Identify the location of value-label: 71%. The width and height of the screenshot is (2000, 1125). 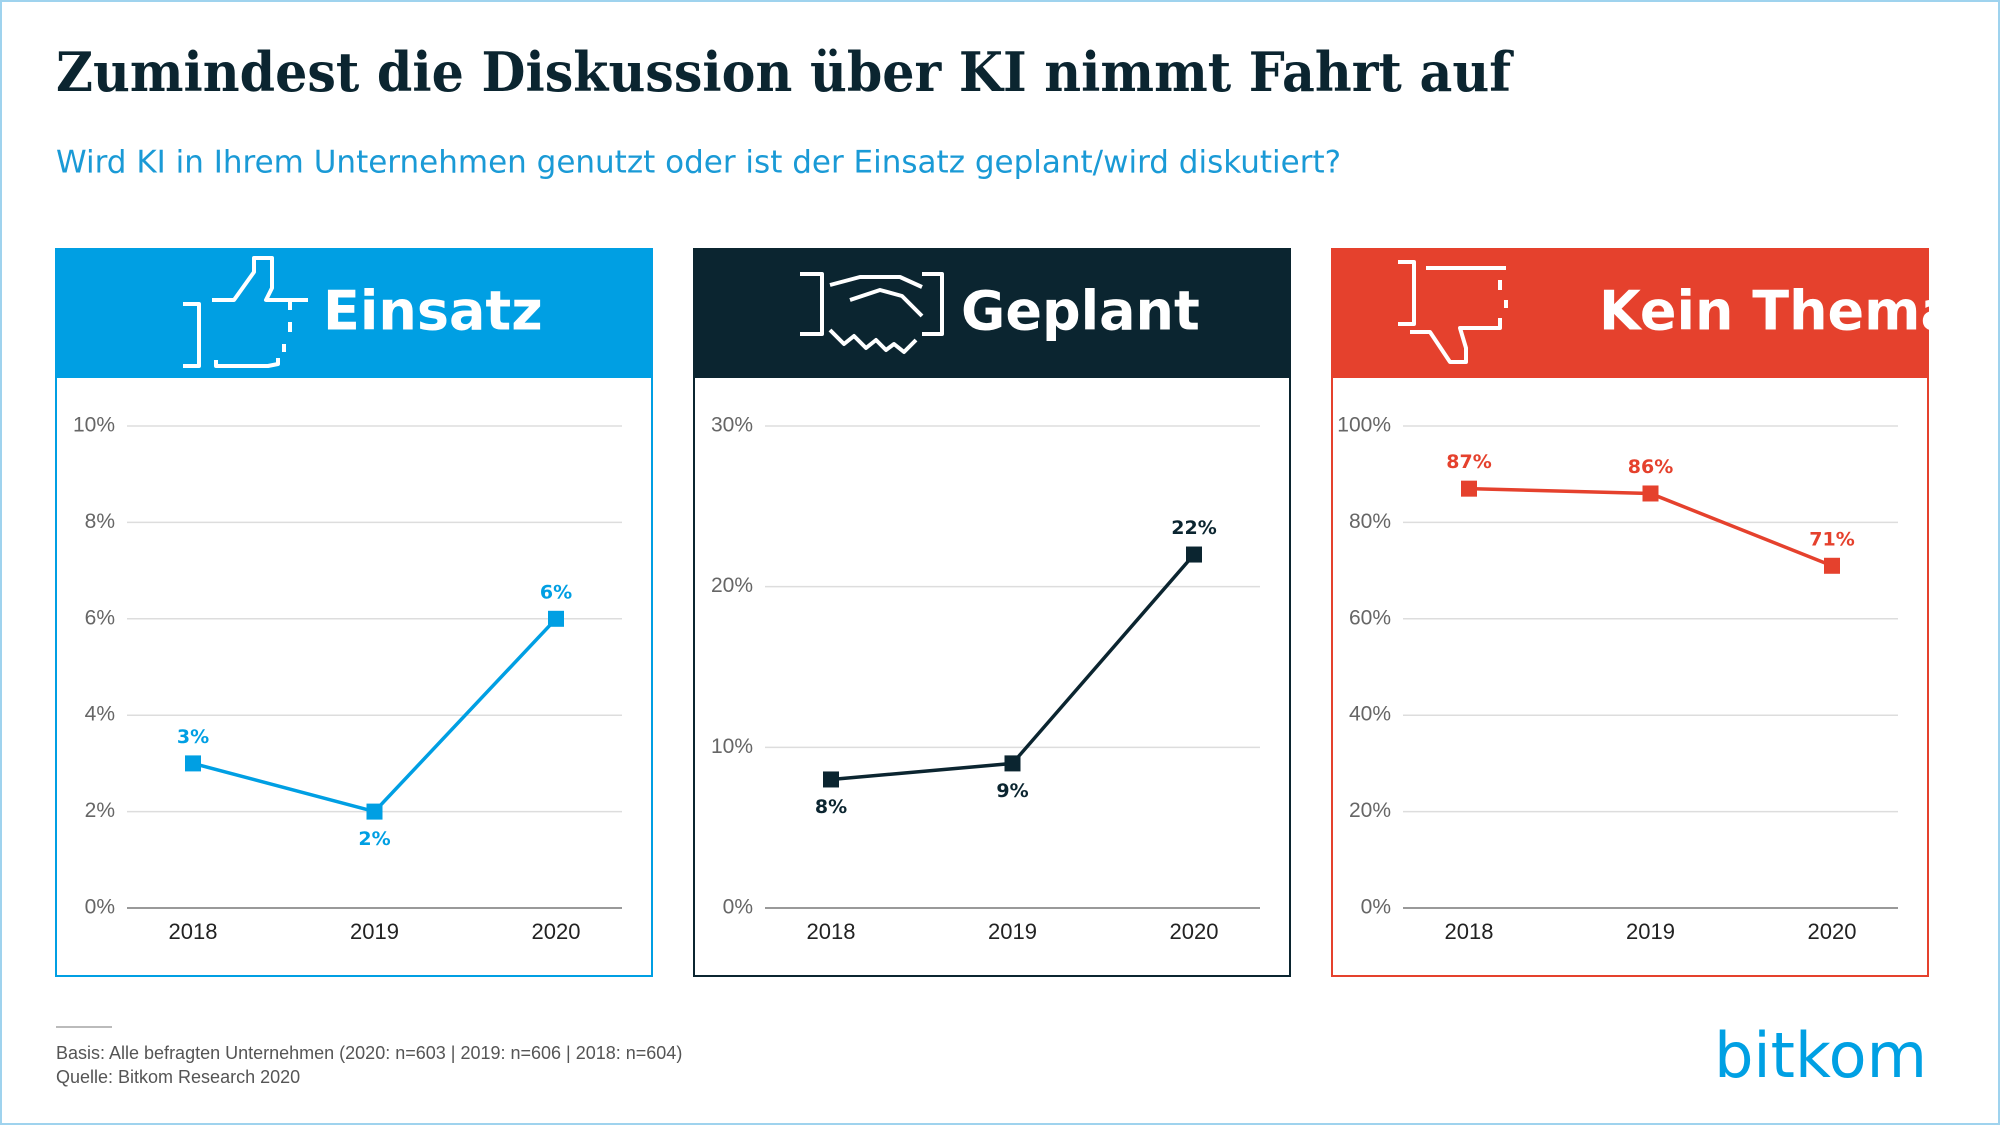
(1831, 539).